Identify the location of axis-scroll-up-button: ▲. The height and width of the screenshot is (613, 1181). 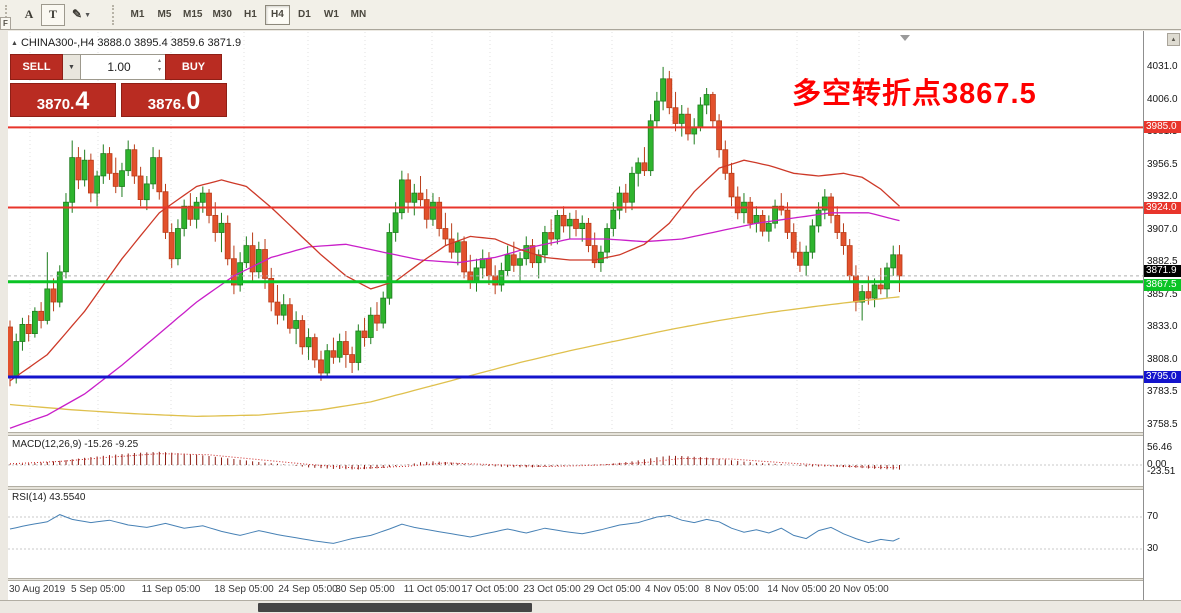
(1173, 39).